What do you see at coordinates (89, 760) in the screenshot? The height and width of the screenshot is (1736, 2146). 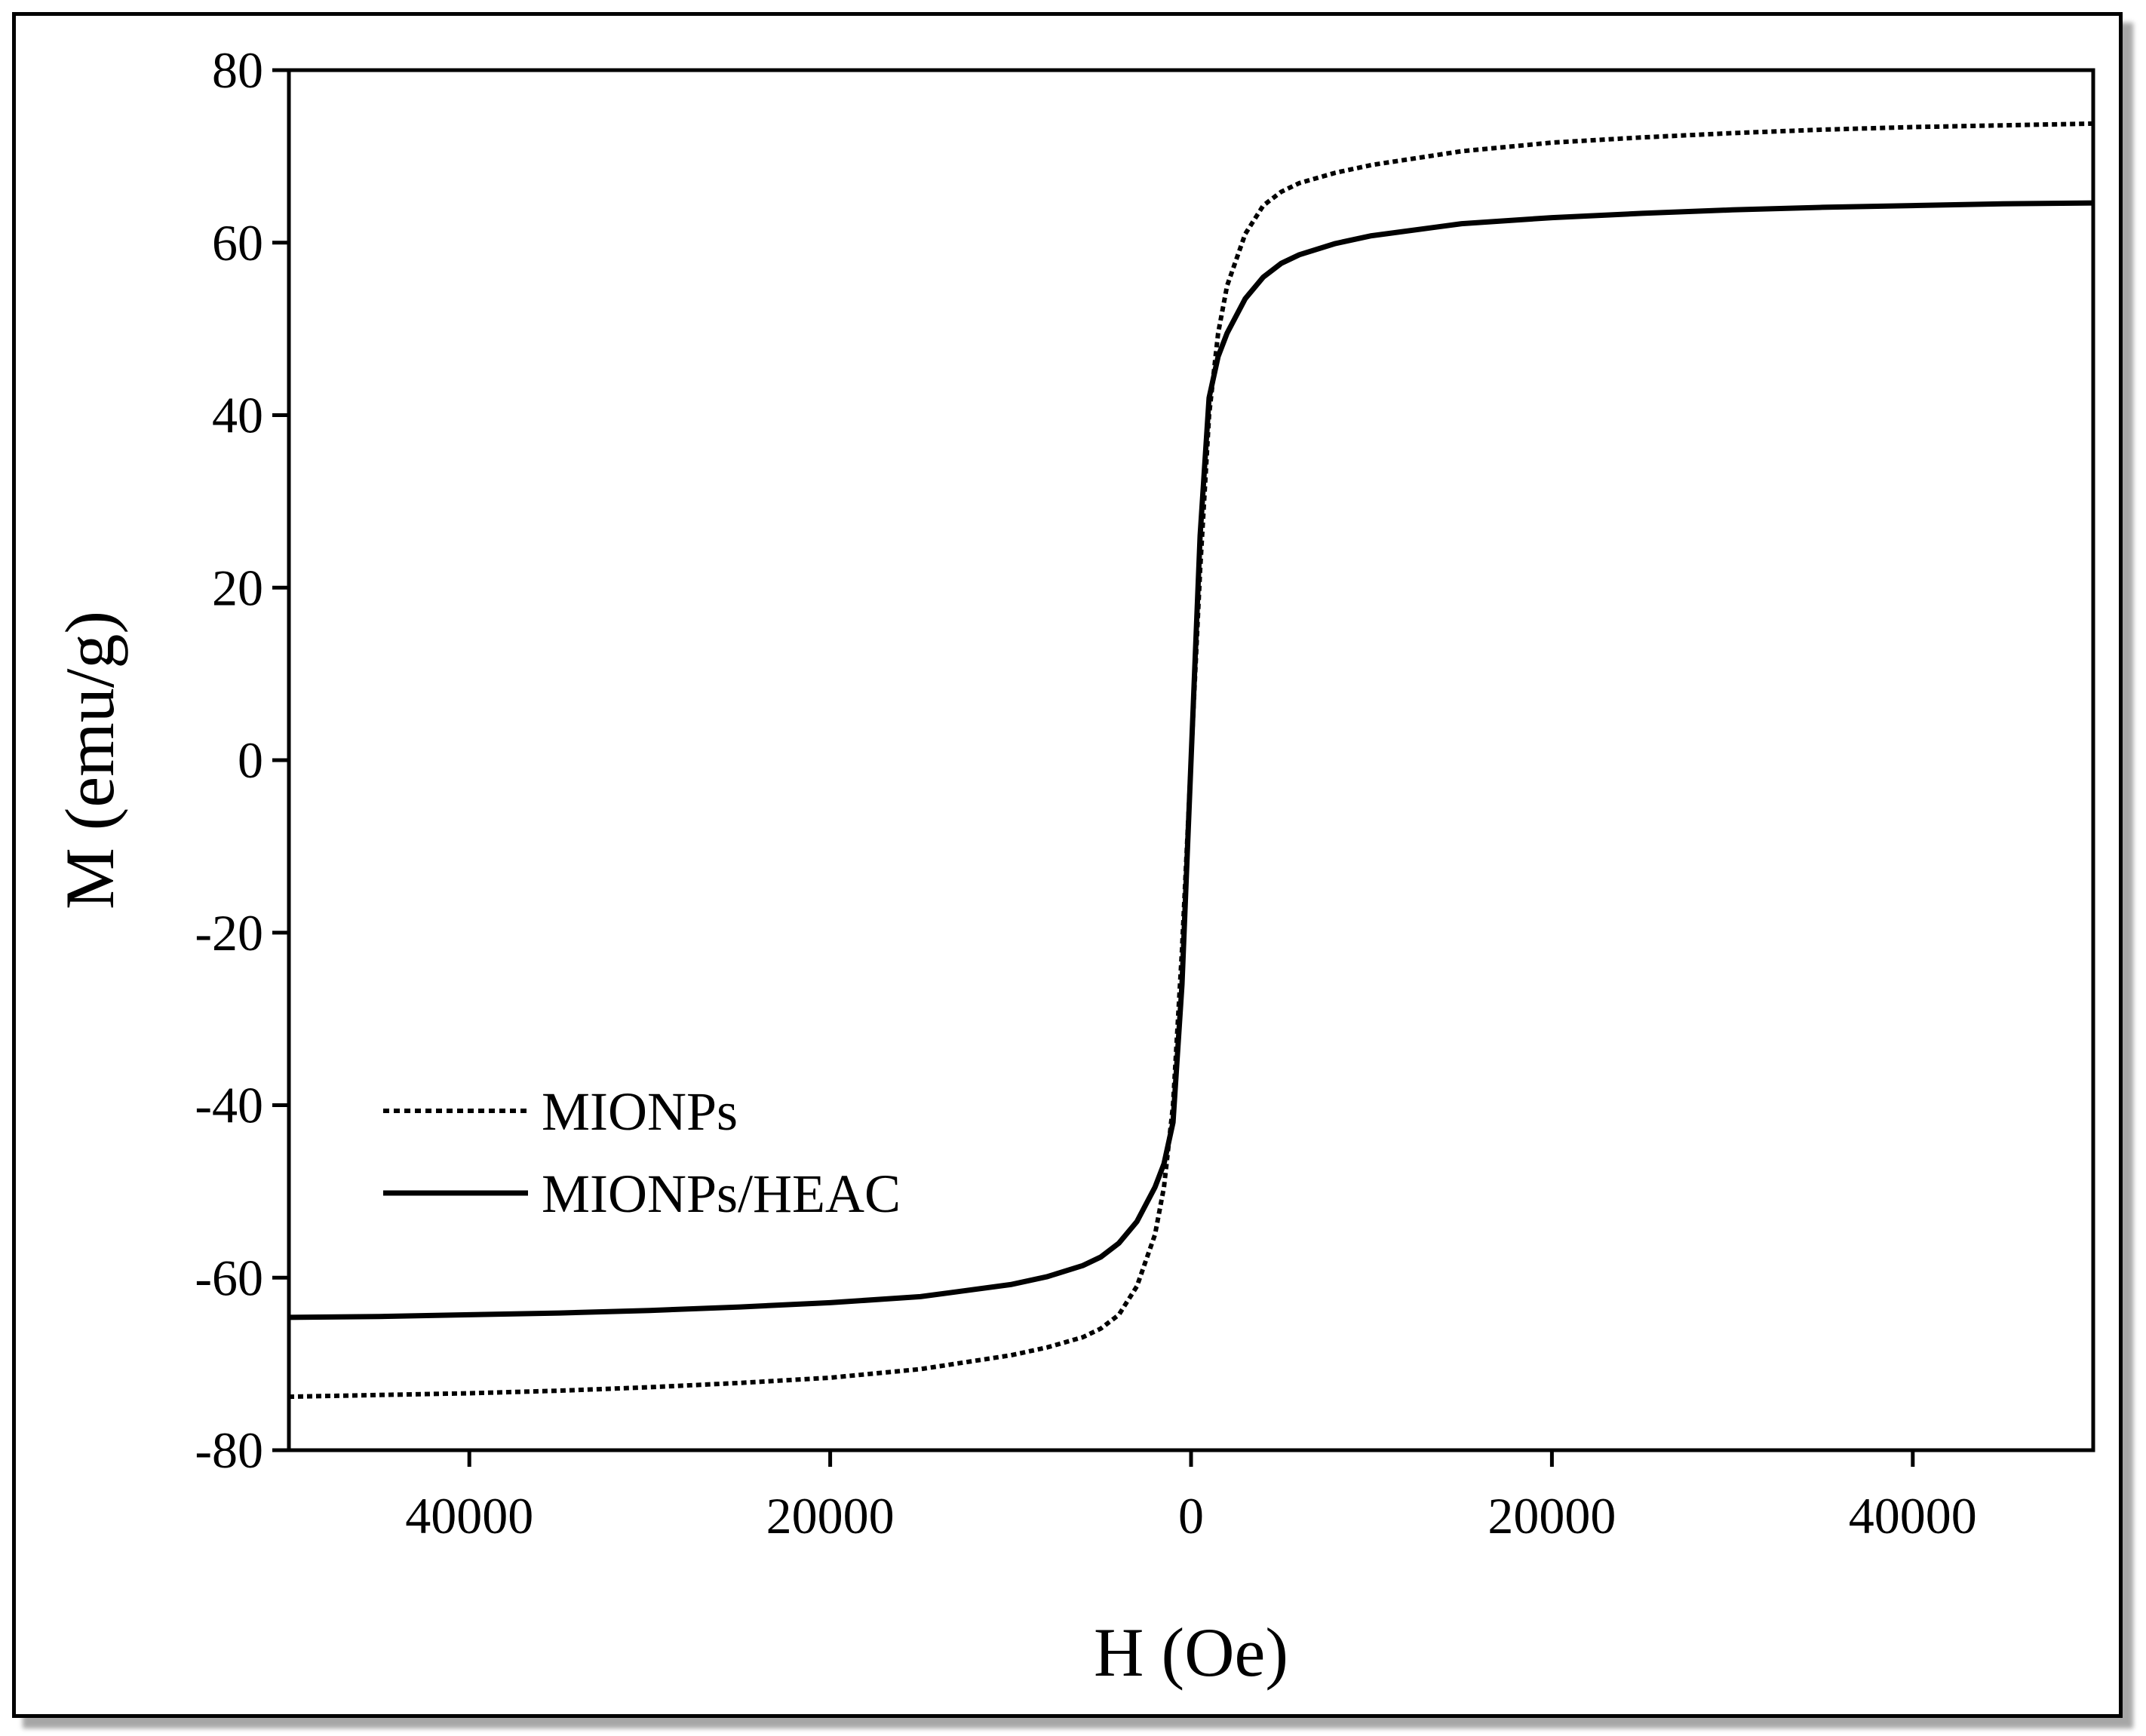 I see `y-axis-title: M (emu/g)` at bounding box center [89, 760].